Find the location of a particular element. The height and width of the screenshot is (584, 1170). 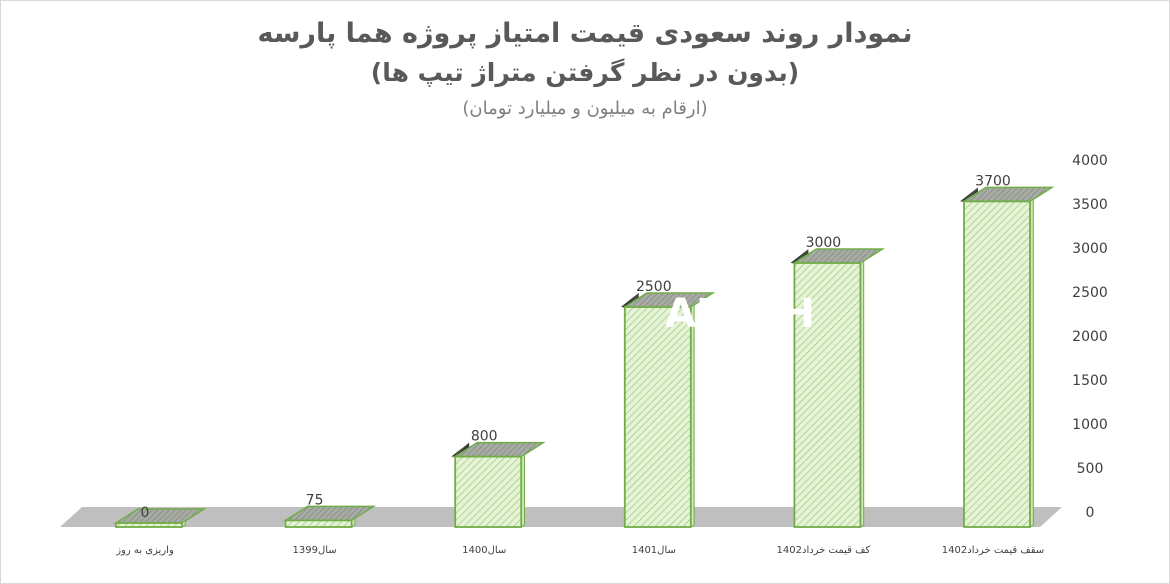

x-category-label: سال1401 is located at coordinates (654, 550).